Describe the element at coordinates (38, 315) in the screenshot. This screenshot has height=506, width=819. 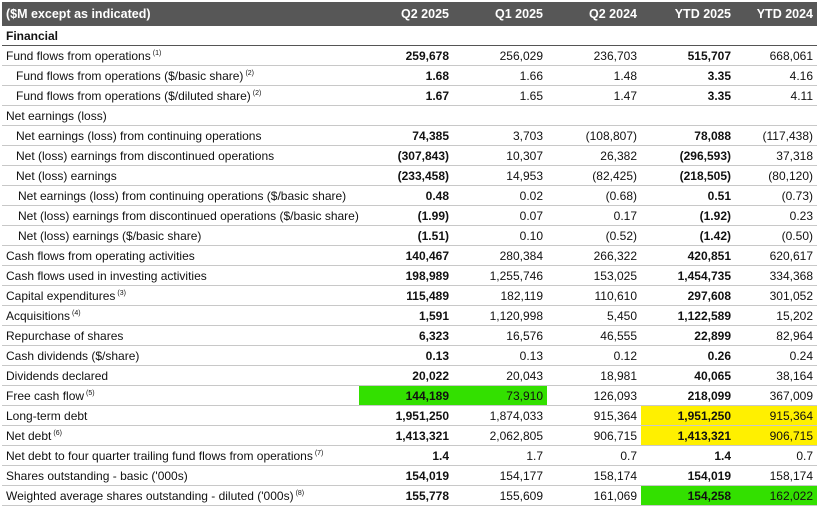
I see `row-label-text: Acquisitions` at that location.